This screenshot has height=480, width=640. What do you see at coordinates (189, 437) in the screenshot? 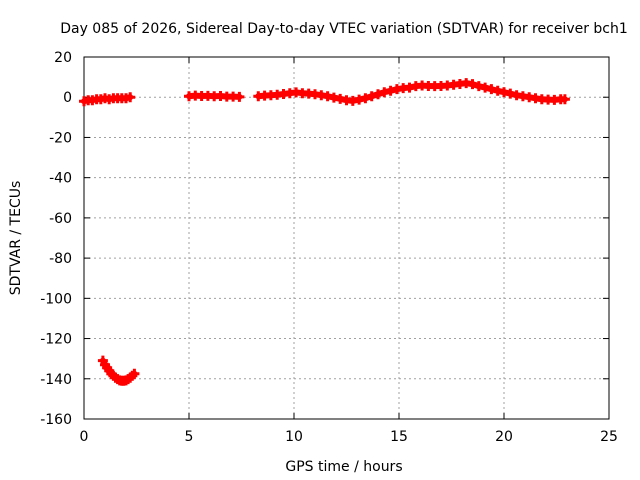
I see `x-tick-label: 5` at bounding box center [189, 437].